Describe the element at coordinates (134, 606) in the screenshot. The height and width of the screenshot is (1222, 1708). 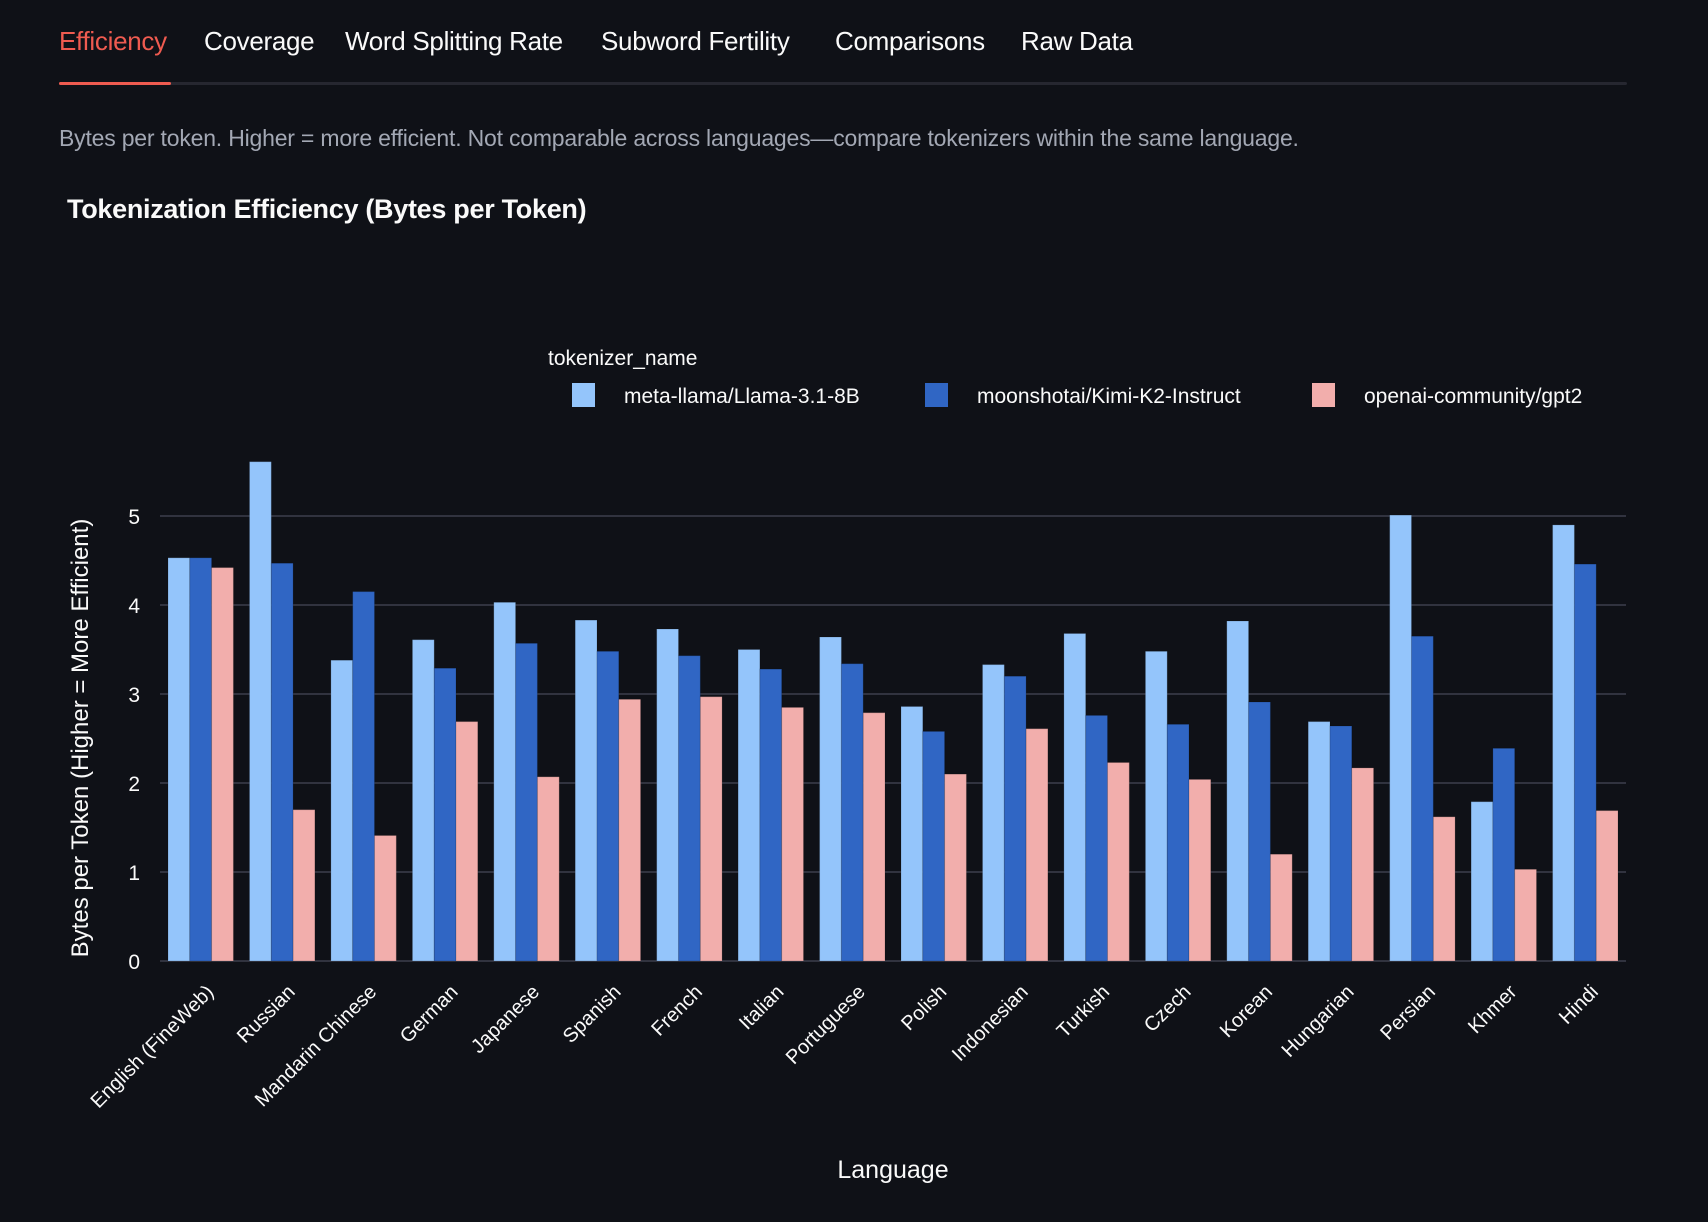
I see `y-tick-label: 4` at that location.